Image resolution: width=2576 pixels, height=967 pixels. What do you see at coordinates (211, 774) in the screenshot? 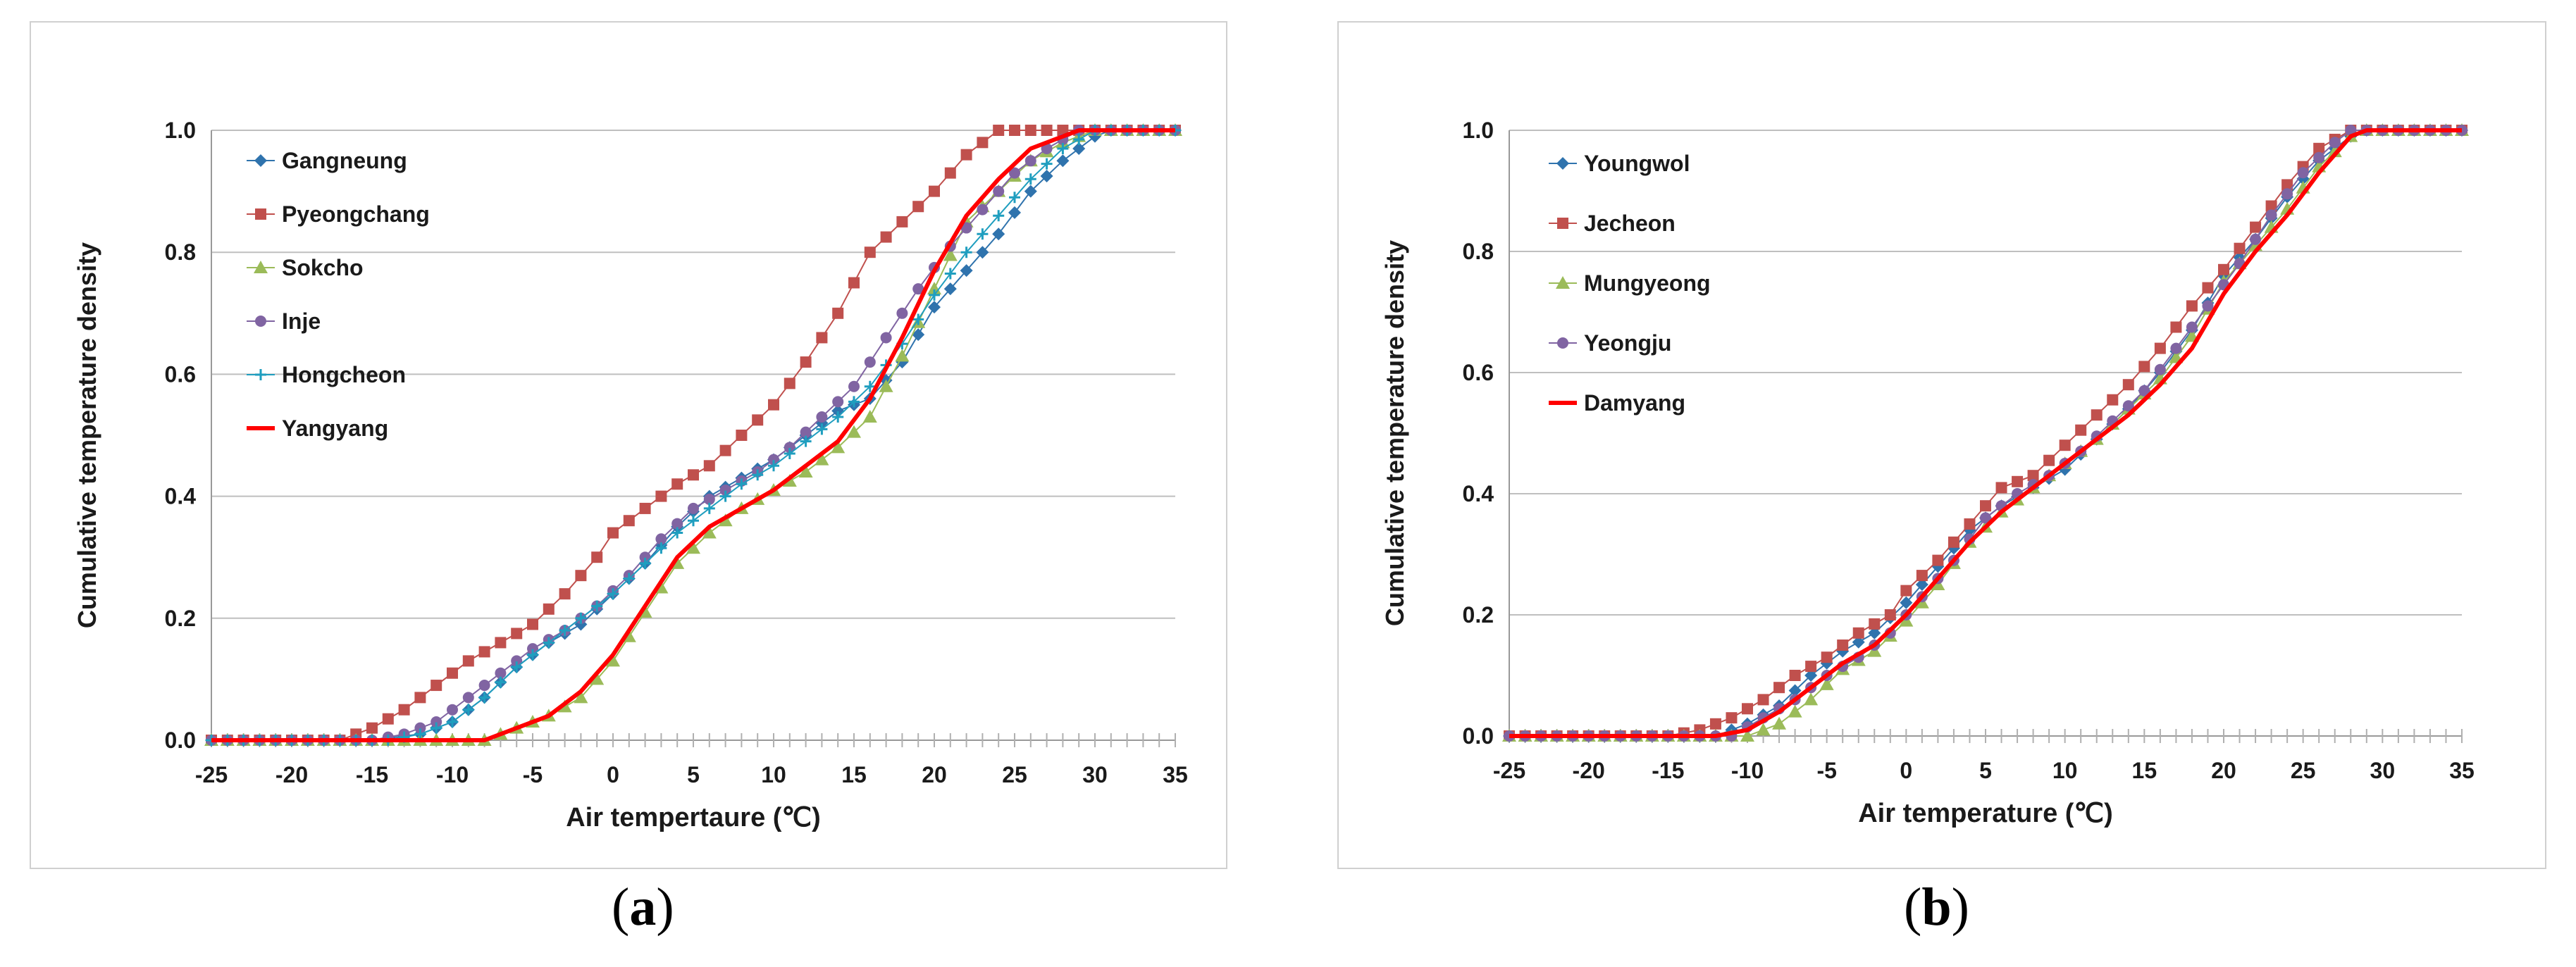
I see `x-tick-label: -25` at bounding box center [211, 774].